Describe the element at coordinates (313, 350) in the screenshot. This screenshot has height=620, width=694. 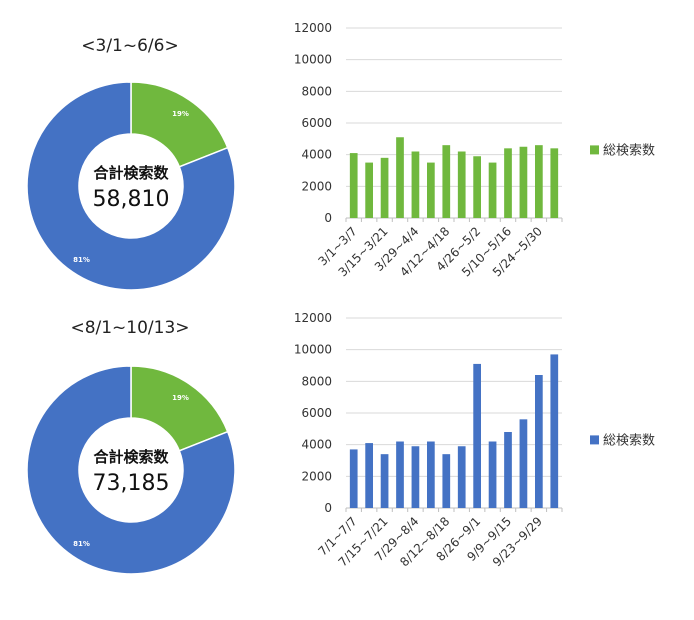
I see `bar-2-ytick-5: 10000` at that location.